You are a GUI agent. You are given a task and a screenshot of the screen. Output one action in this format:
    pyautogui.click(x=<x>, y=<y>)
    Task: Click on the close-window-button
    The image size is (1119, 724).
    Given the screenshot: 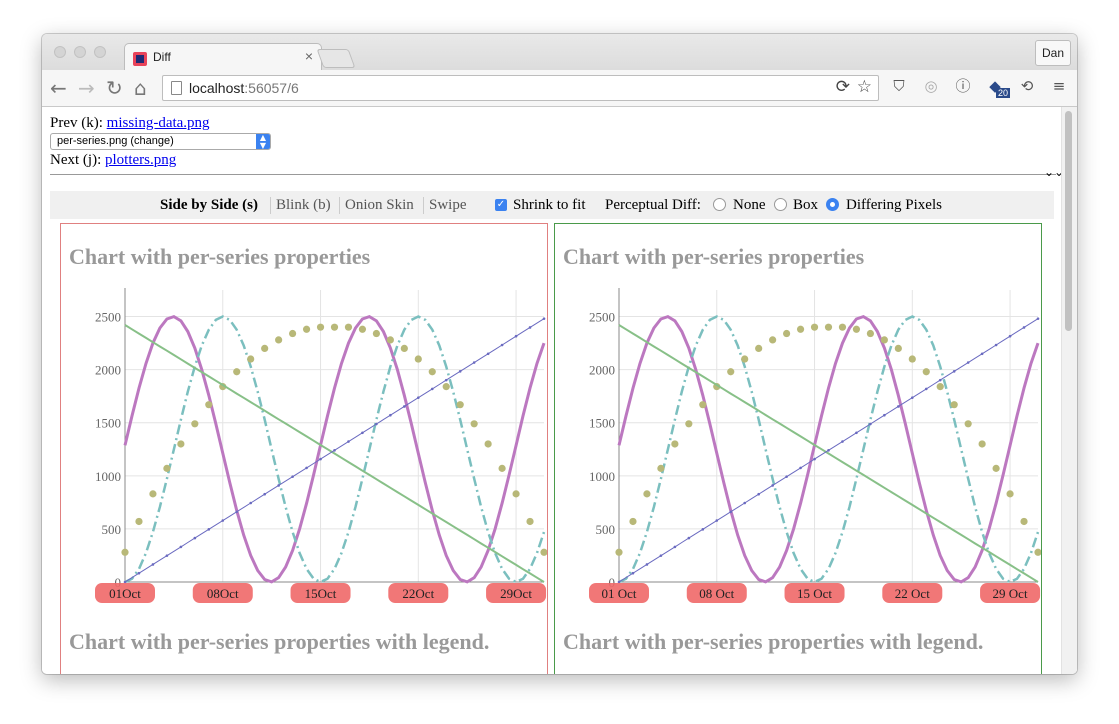 What is the action you would take?
    pyautogui.click(x=60, y=52)
    